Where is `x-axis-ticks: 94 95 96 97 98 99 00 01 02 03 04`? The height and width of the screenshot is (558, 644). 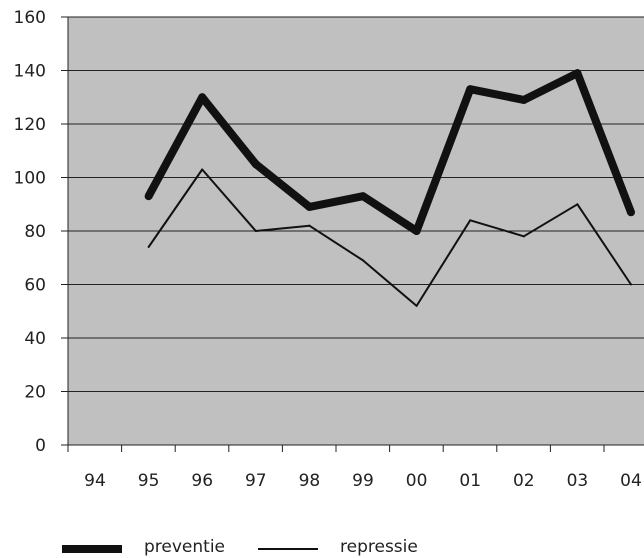 x-axis-ticks: 94 95 96 97 98 99 00 01 02 03 04 is located at coordinates (354, 468).